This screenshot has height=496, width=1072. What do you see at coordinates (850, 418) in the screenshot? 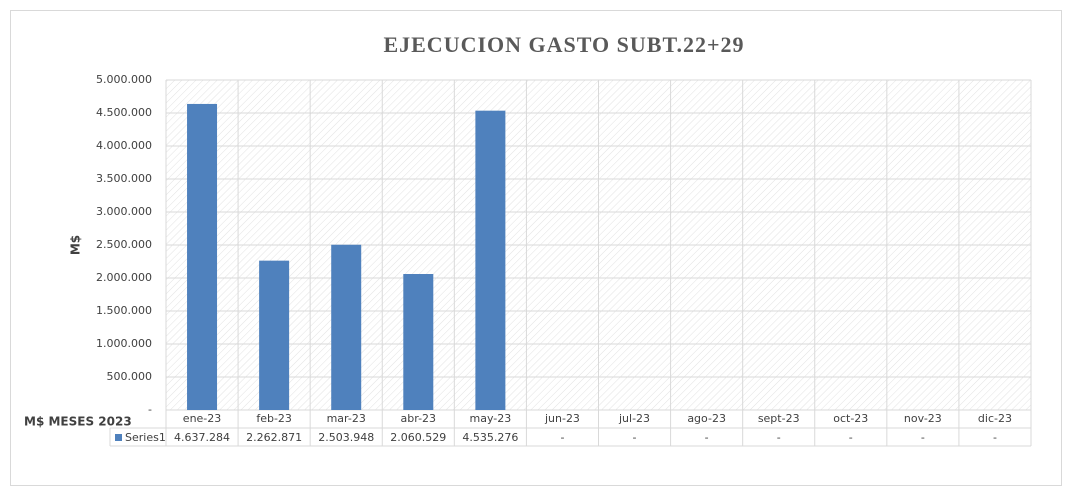
I see `x-tick-label: oct-23` at bounding box center [850, 418].